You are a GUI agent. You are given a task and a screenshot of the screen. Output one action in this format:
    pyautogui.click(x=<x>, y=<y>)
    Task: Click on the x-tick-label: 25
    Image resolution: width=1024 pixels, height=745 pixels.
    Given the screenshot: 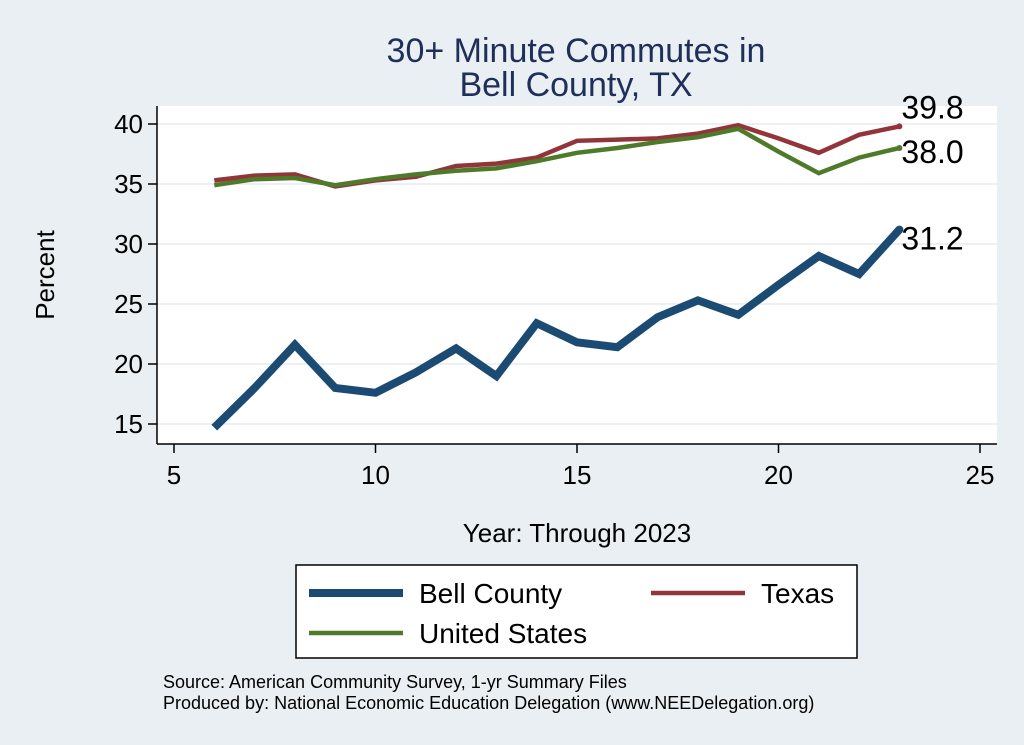 What is the action you would take?
    pyautogui.click(x=980, y=475)
    